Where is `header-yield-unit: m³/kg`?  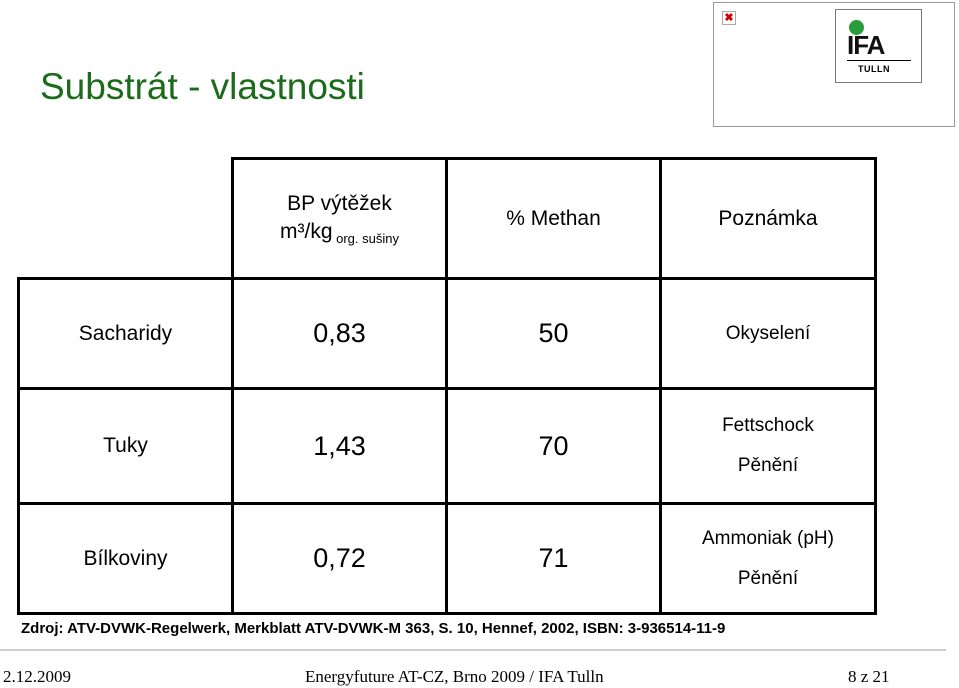 header-yield-unit: m³/kg is located at coordinates (306, 231).